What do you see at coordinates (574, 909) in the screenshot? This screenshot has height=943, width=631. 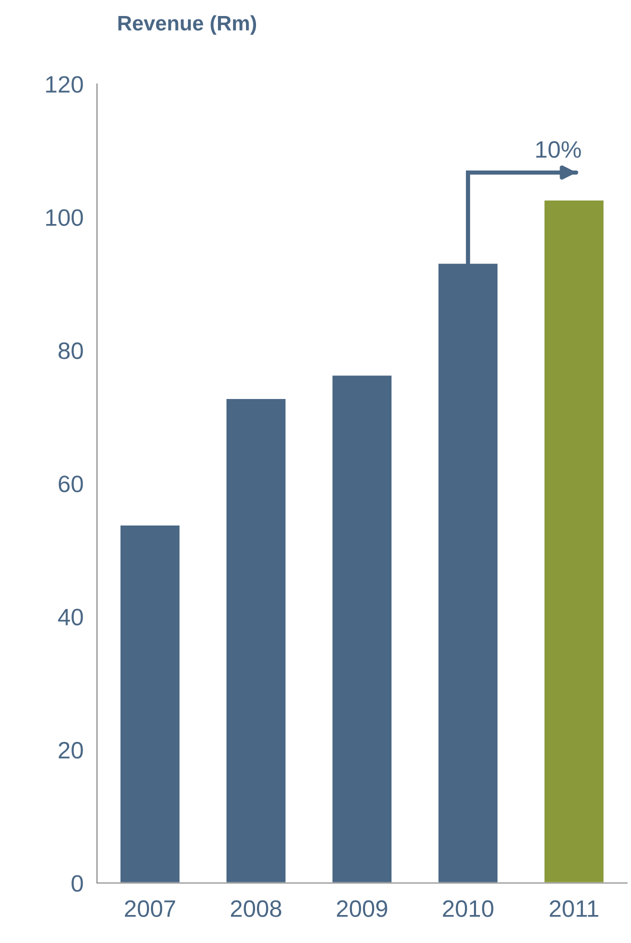 I see `x-tick-label: 2011` at bounding box center [574, 909].